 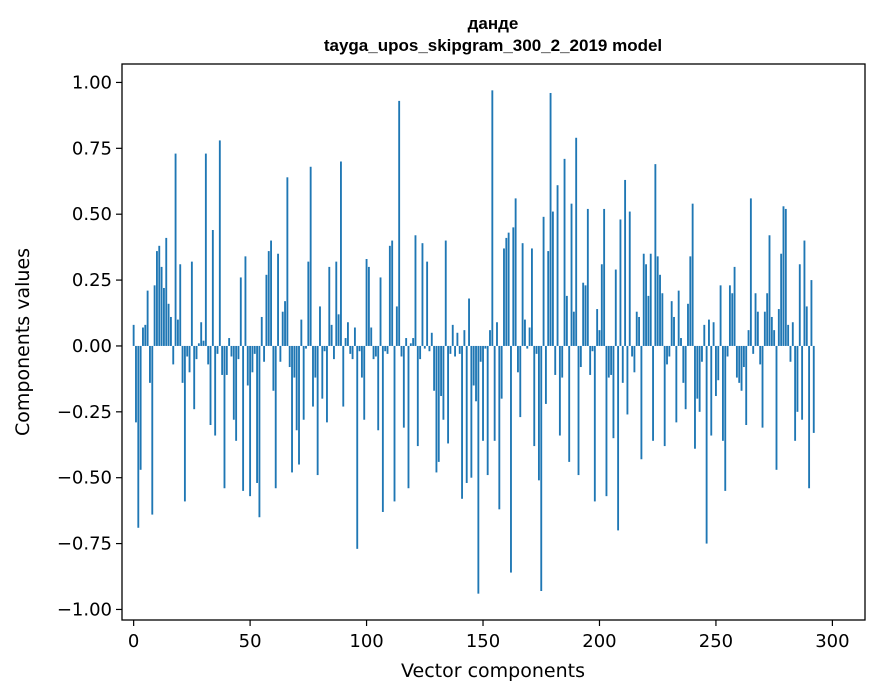 I want to click on x-axis-ticks: 0 50 100 150 200 250 300, so click(x=489, y=636).